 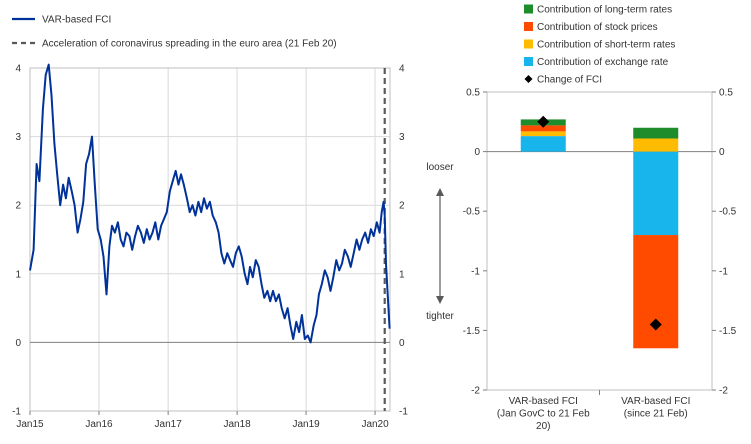 I want to click on y-tick-label-right: 4, so click(x=402, y=69).